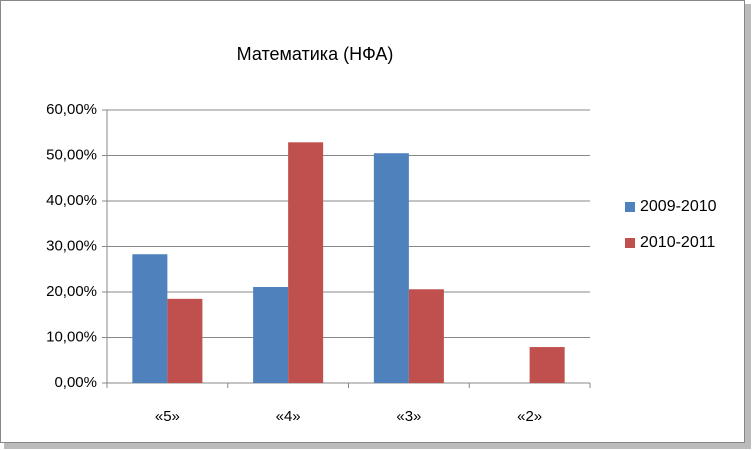  What do you see at coordinates (678, 206) in the screenshot?
I see `legend-label: 2009-2010` at bounding box center [678, 206].